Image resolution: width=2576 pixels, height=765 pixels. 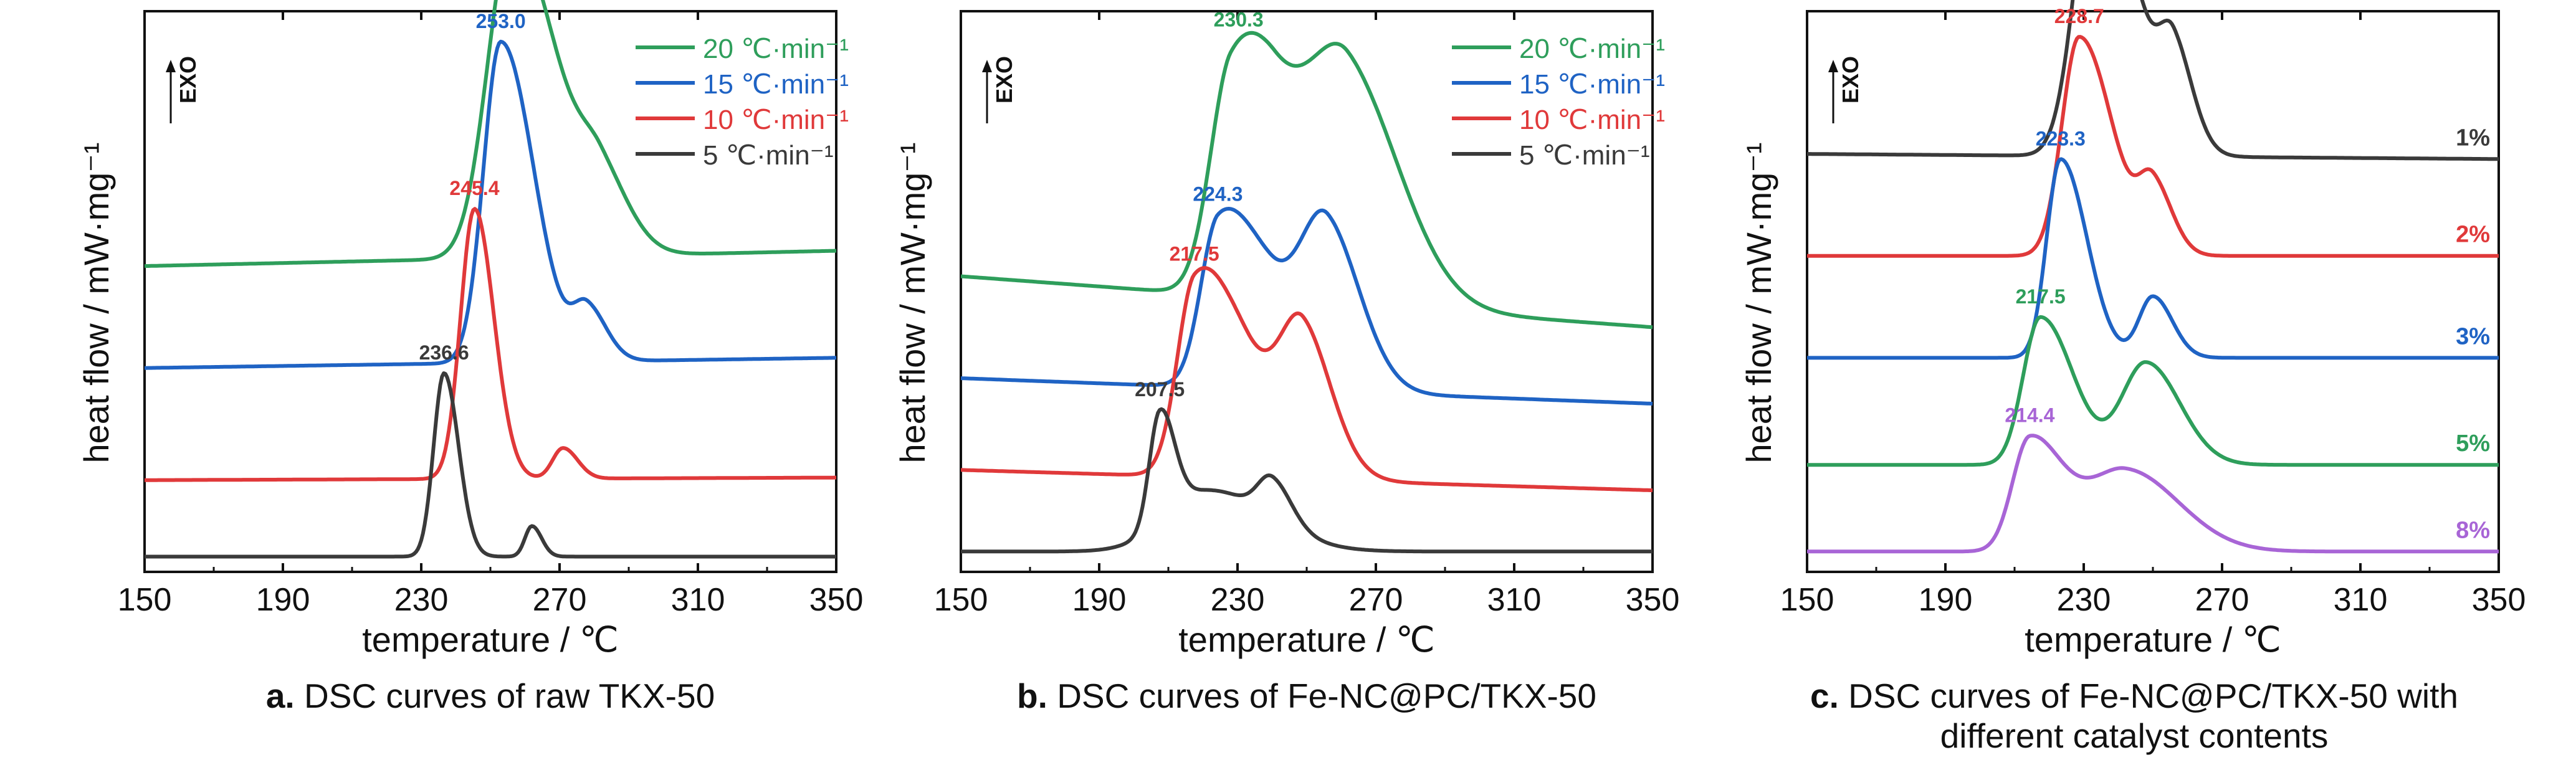 I want to click on caption-a-text: DSC curves of raw TKX-50, so click(x=505, y=696).